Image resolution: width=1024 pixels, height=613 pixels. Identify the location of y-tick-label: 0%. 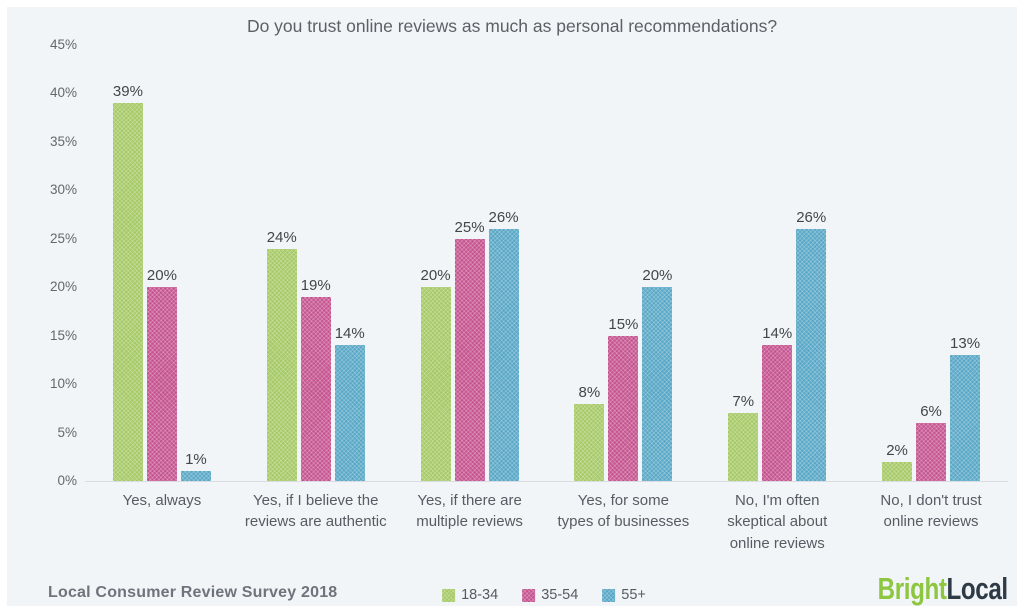
(67, 480).